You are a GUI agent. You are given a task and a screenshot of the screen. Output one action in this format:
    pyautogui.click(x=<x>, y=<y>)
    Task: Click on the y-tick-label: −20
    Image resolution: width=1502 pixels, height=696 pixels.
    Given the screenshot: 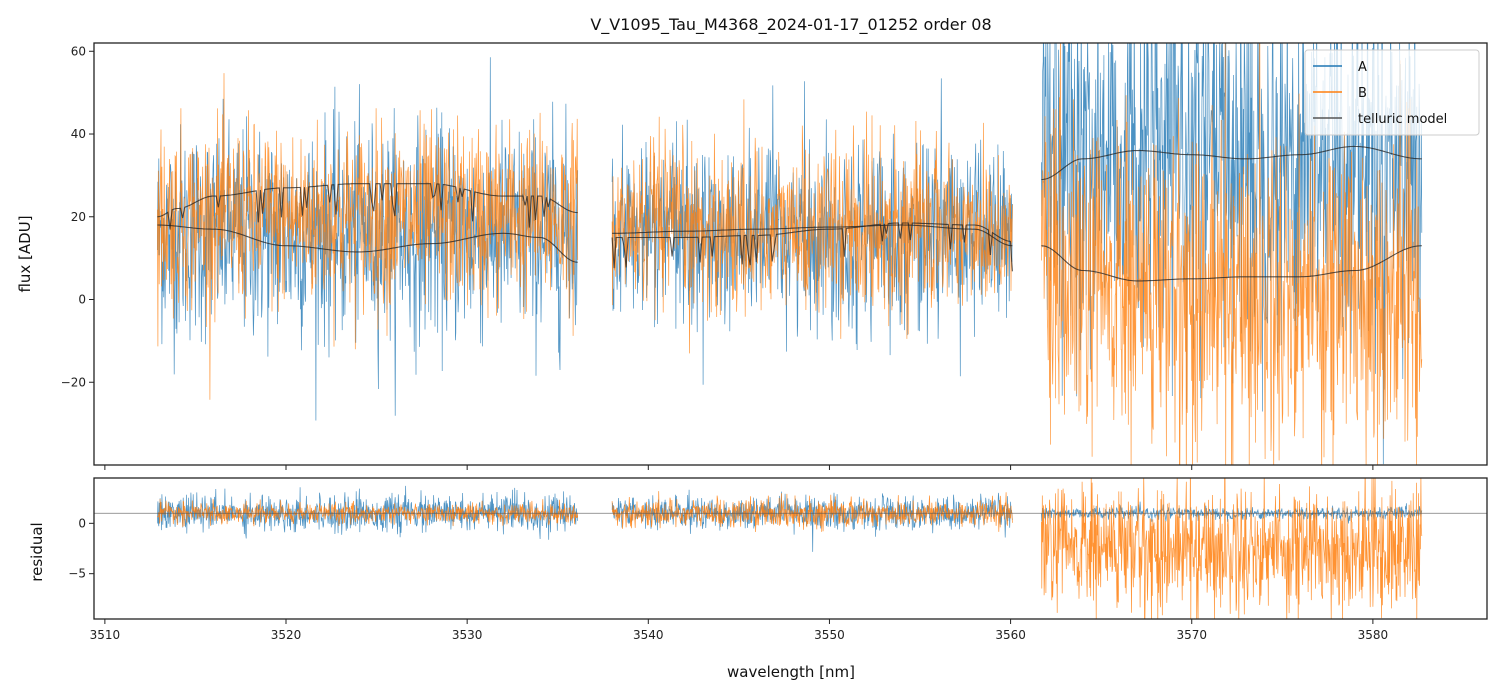 What is the action you would take?
    pyautogui.click(x=73, y=382)
    